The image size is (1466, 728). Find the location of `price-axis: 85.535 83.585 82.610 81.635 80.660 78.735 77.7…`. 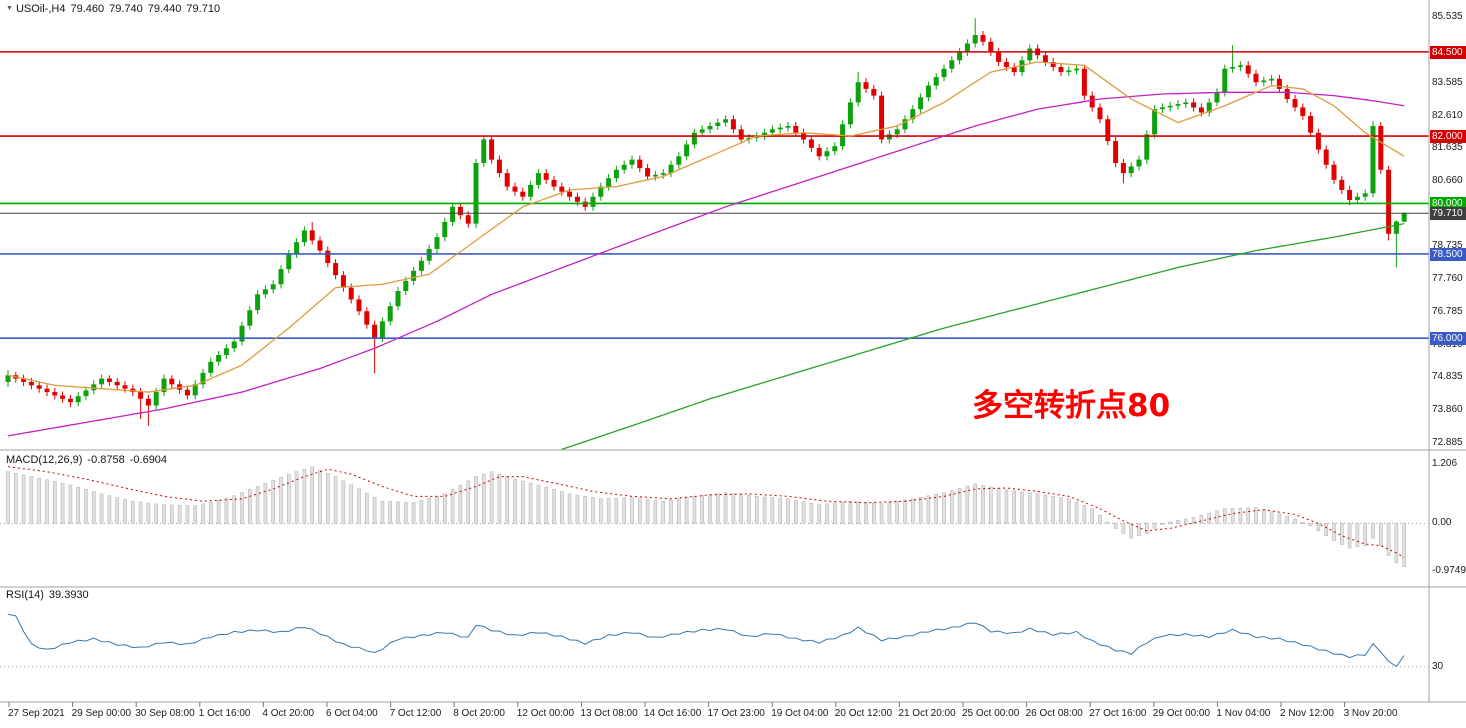

price-axis: 85.535 83.585 82.610 81.635 80.660 78.735 77.7… is located at coordinates (1448, 351).